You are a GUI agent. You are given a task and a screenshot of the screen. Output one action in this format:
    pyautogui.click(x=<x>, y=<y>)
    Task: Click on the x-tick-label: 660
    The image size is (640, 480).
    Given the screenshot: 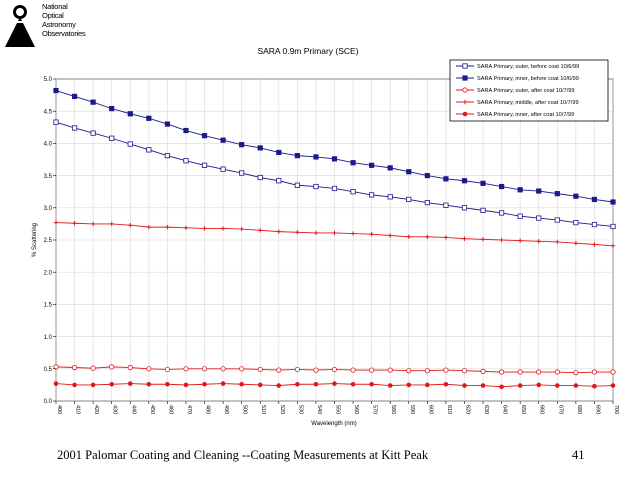 What is the action you would take?
    pyautogui.click(x=542, y=409)
    